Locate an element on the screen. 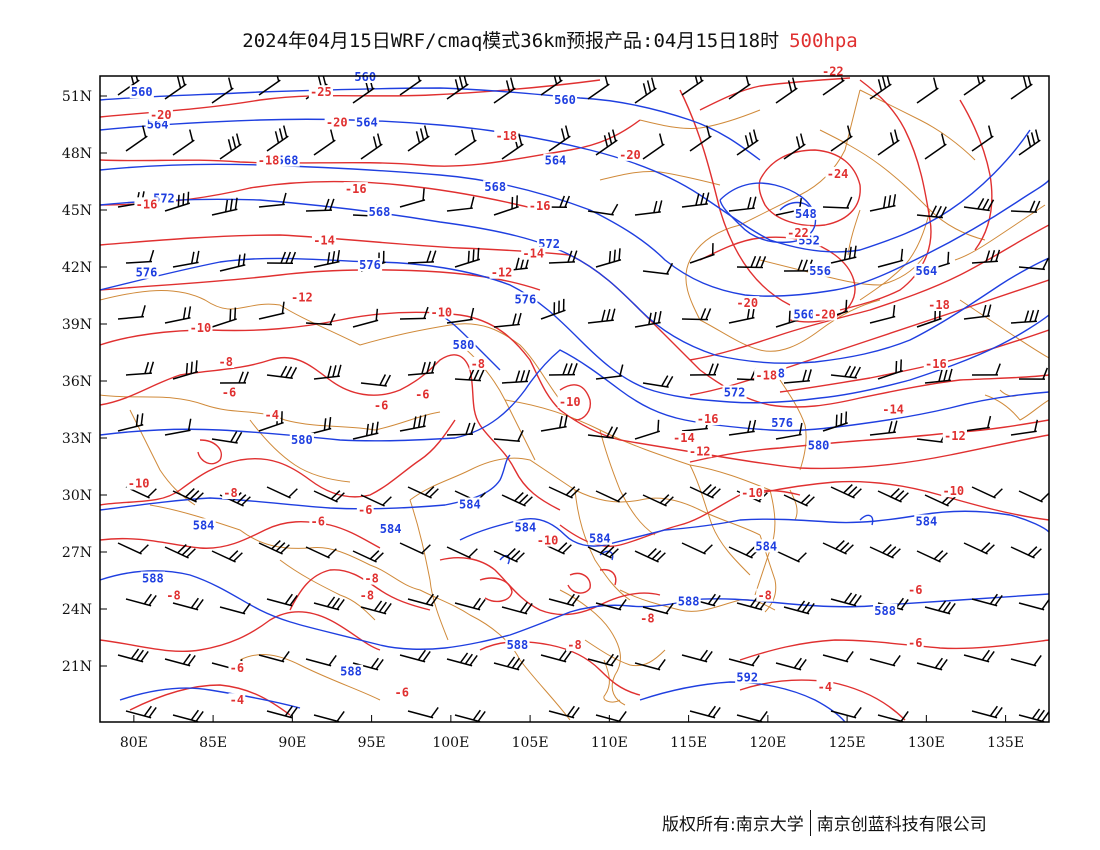  temp-contour-label: -20 is located at coordinates (160, 115).